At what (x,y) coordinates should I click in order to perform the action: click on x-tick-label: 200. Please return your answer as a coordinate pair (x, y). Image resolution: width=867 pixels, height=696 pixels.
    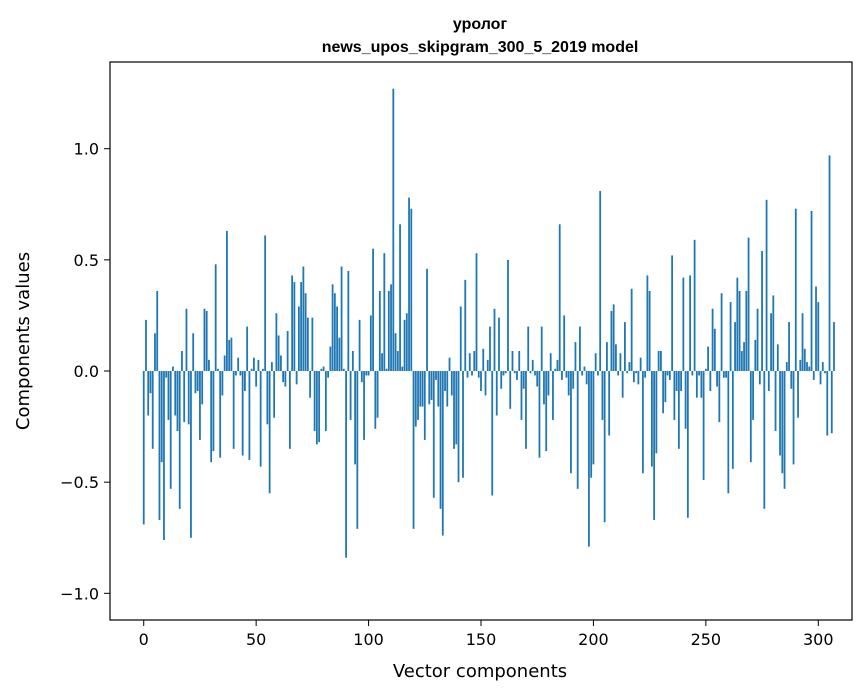
    Looking at the image, I should click on (593, 639).